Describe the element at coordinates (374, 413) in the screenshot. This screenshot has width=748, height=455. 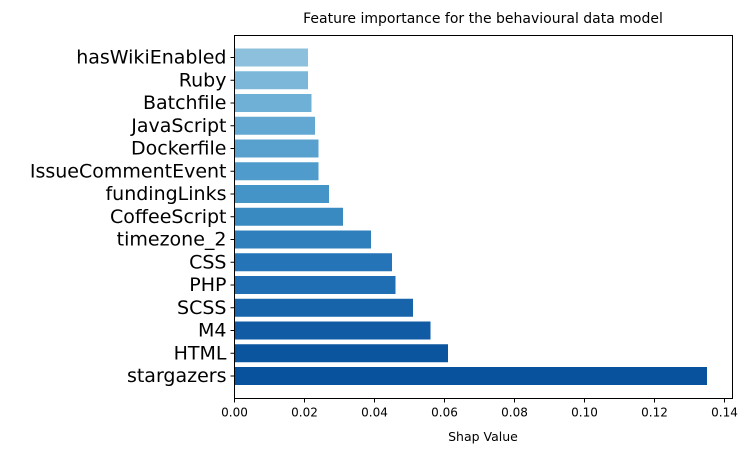
I see `x-tick-label: 0.04` at that location.